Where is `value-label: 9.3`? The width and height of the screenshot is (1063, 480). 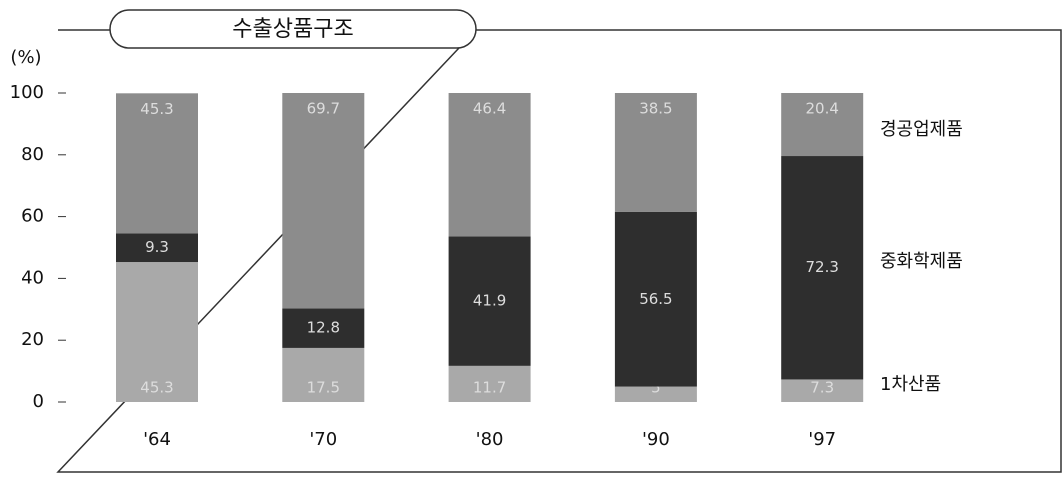
value-label: 9.3 is located at coordinates (157, 247).